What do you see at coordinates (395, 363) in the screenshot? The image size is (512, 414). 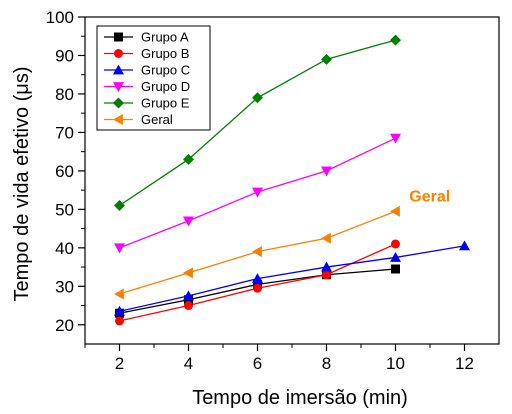 I see `x-tick-label: 10` at bounding box center [395, 363].